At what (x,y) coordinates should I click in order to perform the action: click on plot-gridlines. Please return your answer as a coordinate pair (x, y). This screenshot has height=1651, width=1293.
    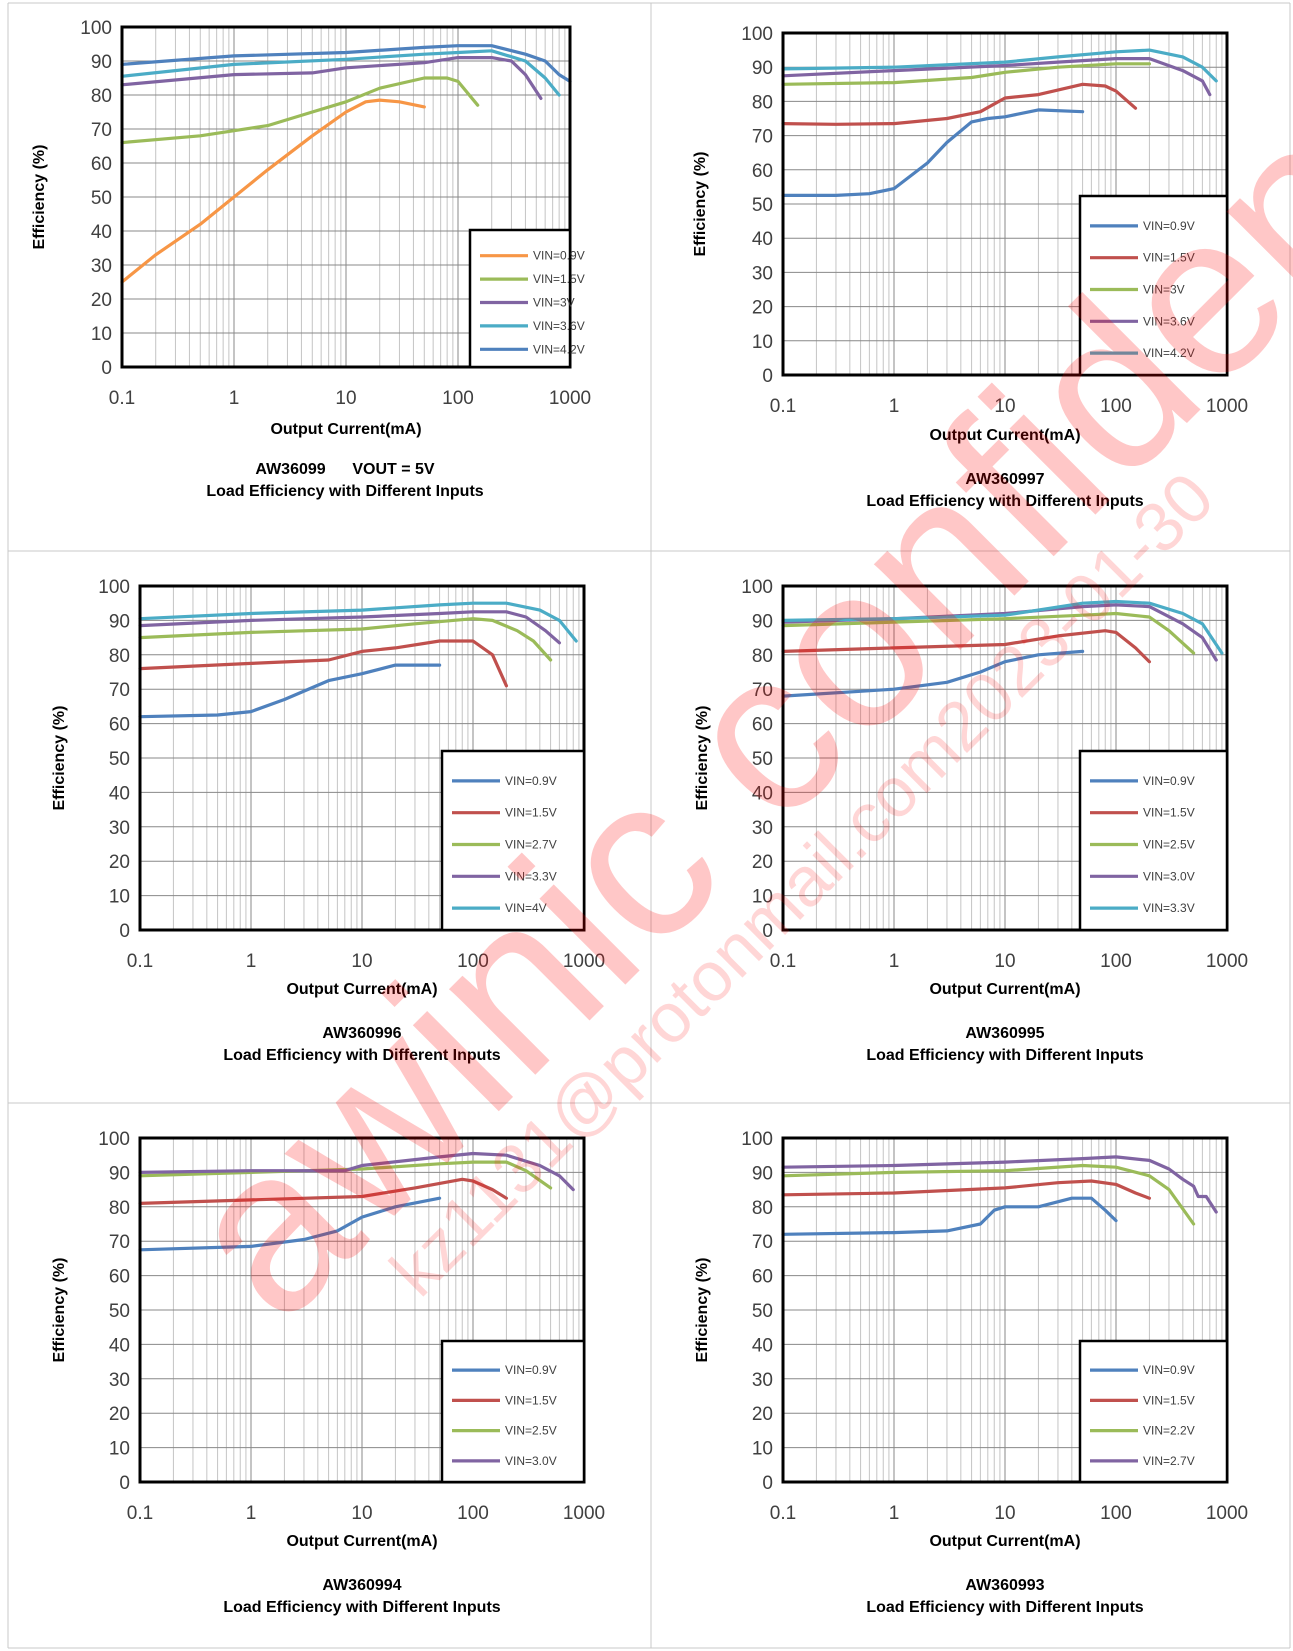
    Looking at the image, I should click on (362, 758).